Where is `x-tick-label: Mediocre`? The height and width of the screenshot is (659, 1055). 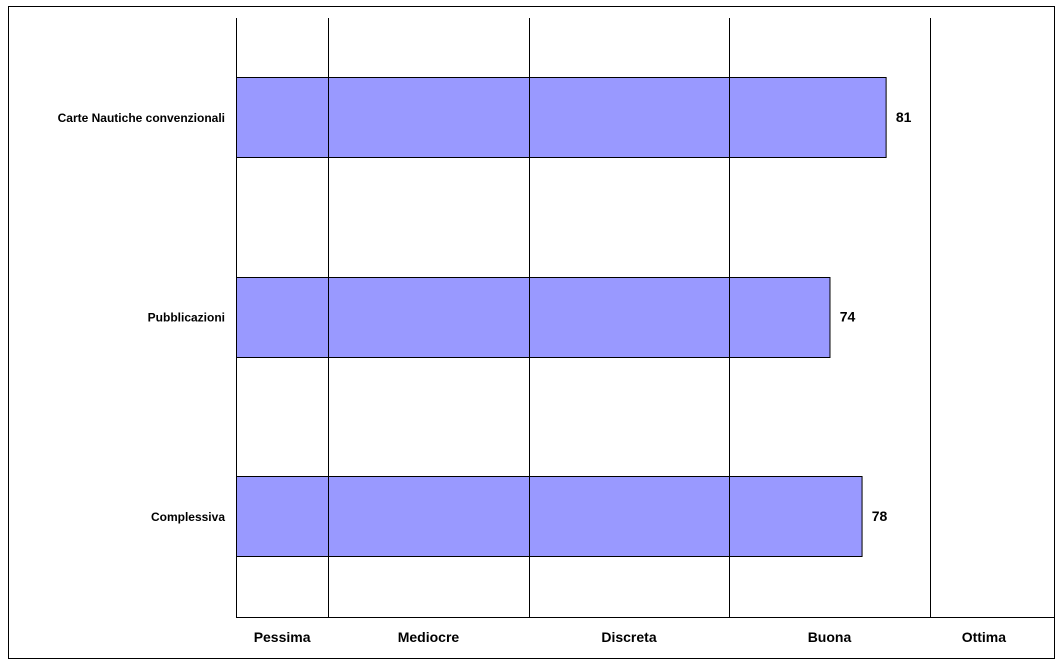
x-tick-label: Mediocre is located at coordinates (429, 637).